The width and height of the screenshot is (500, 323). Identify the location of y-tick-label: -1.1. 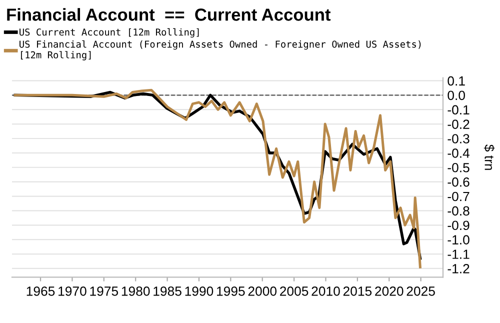
(459, 254).